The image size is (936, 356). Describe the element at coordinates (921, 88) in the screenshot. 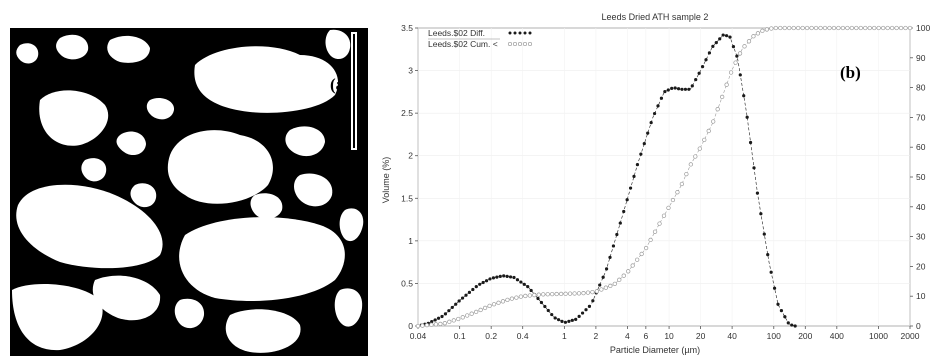

I see `y2-tick-label: 80` at that location.